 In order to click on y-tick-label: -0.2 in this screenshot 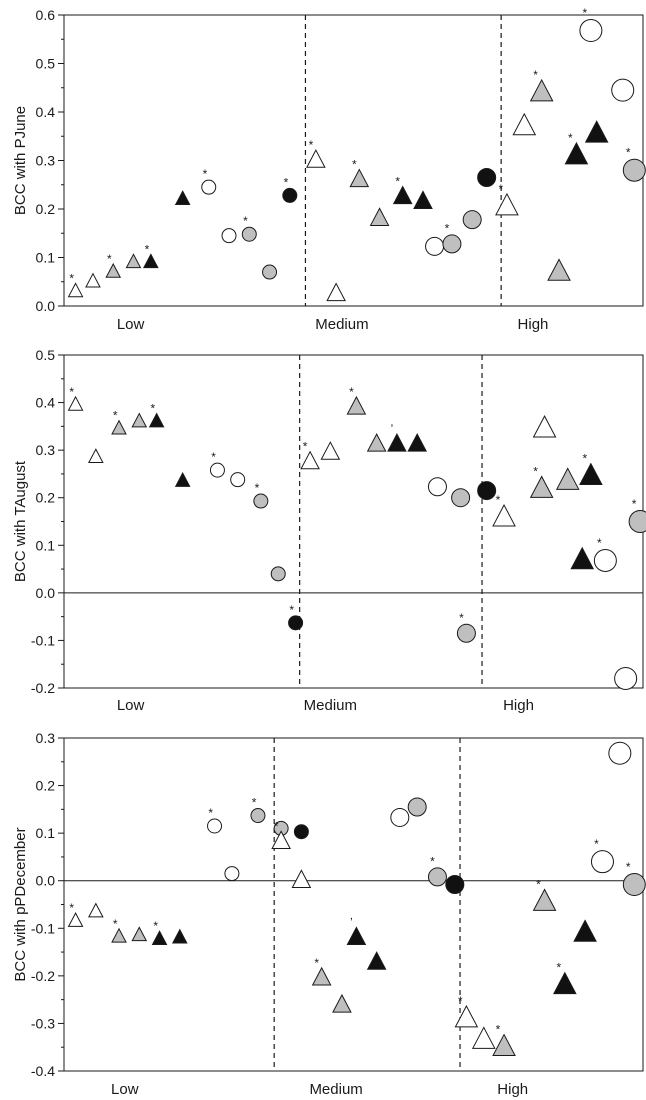, I will do `click(43, 688)`.